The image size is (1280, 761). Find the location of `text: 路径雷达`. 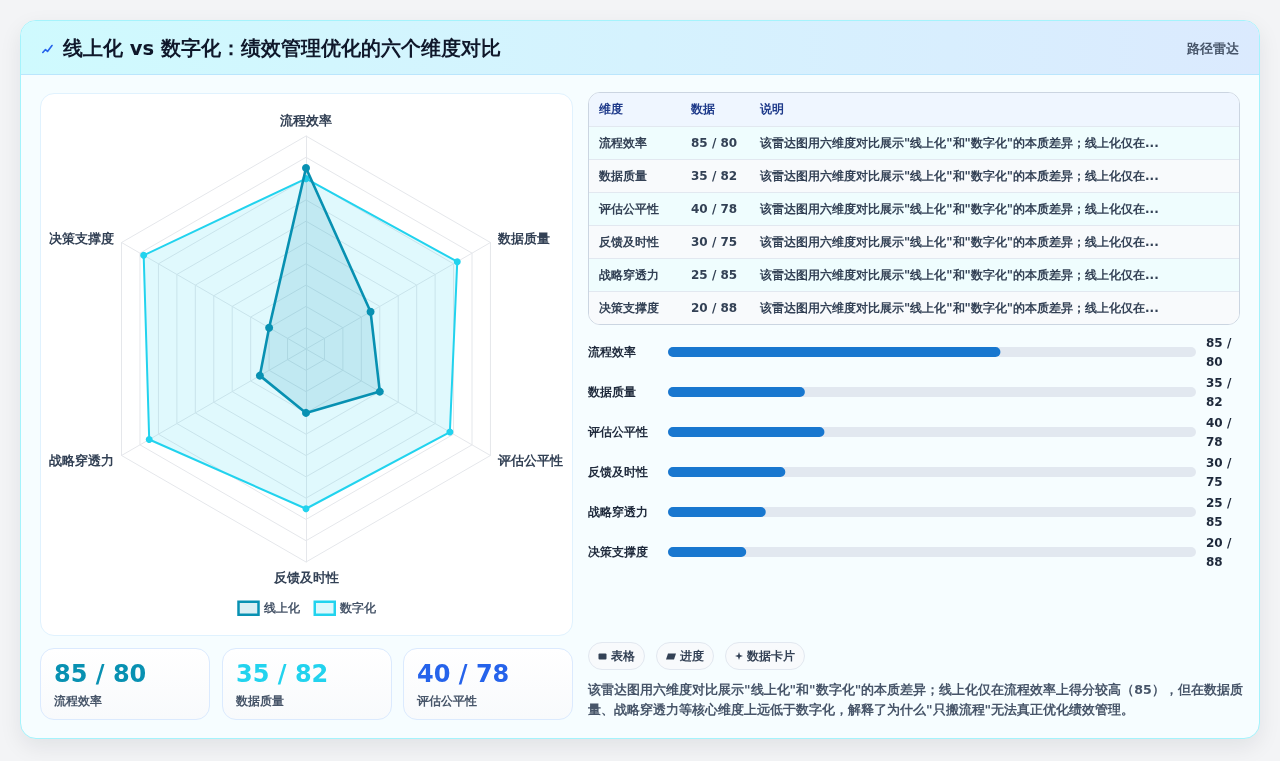

text: 路径雷达 is located at coordinates (1213, 49).